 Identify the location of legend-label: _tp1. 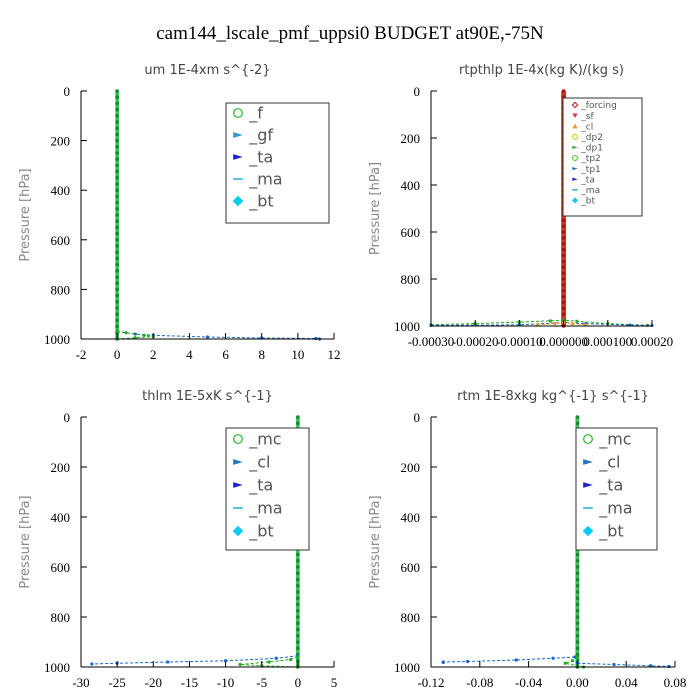
(590, 170).